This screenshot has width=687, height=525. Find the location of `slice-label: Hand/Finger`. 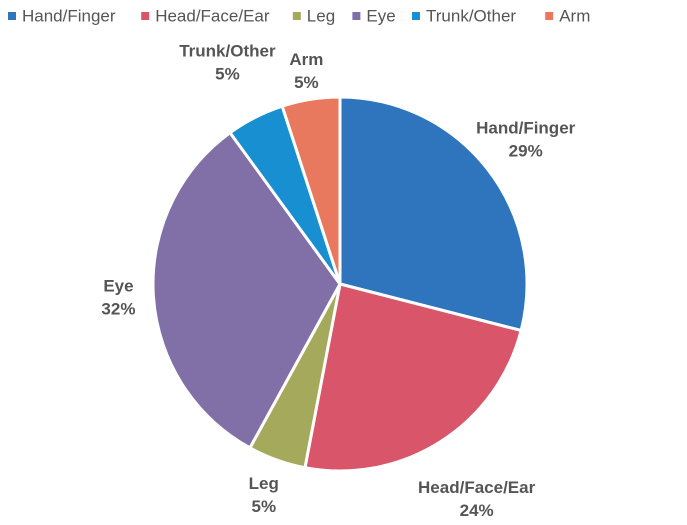

slice-label: Hand/Finger is located at coordinates (526, 127).